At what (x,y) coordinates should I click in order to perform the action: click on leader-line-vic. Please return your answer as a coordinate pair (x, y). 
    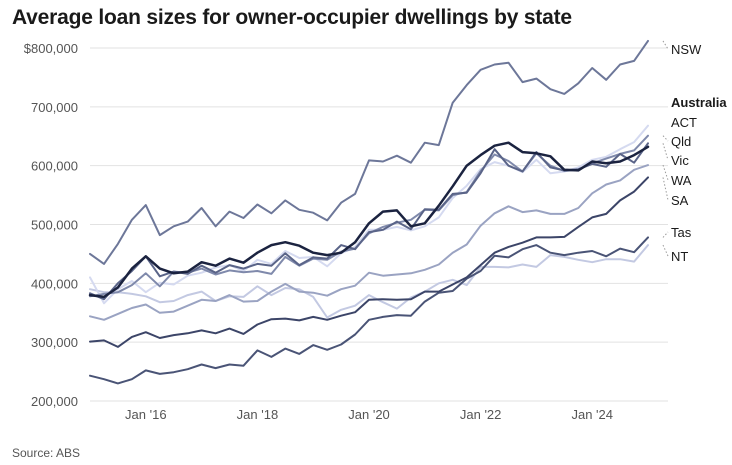
    Looking at the image, I should click on (665, 152).